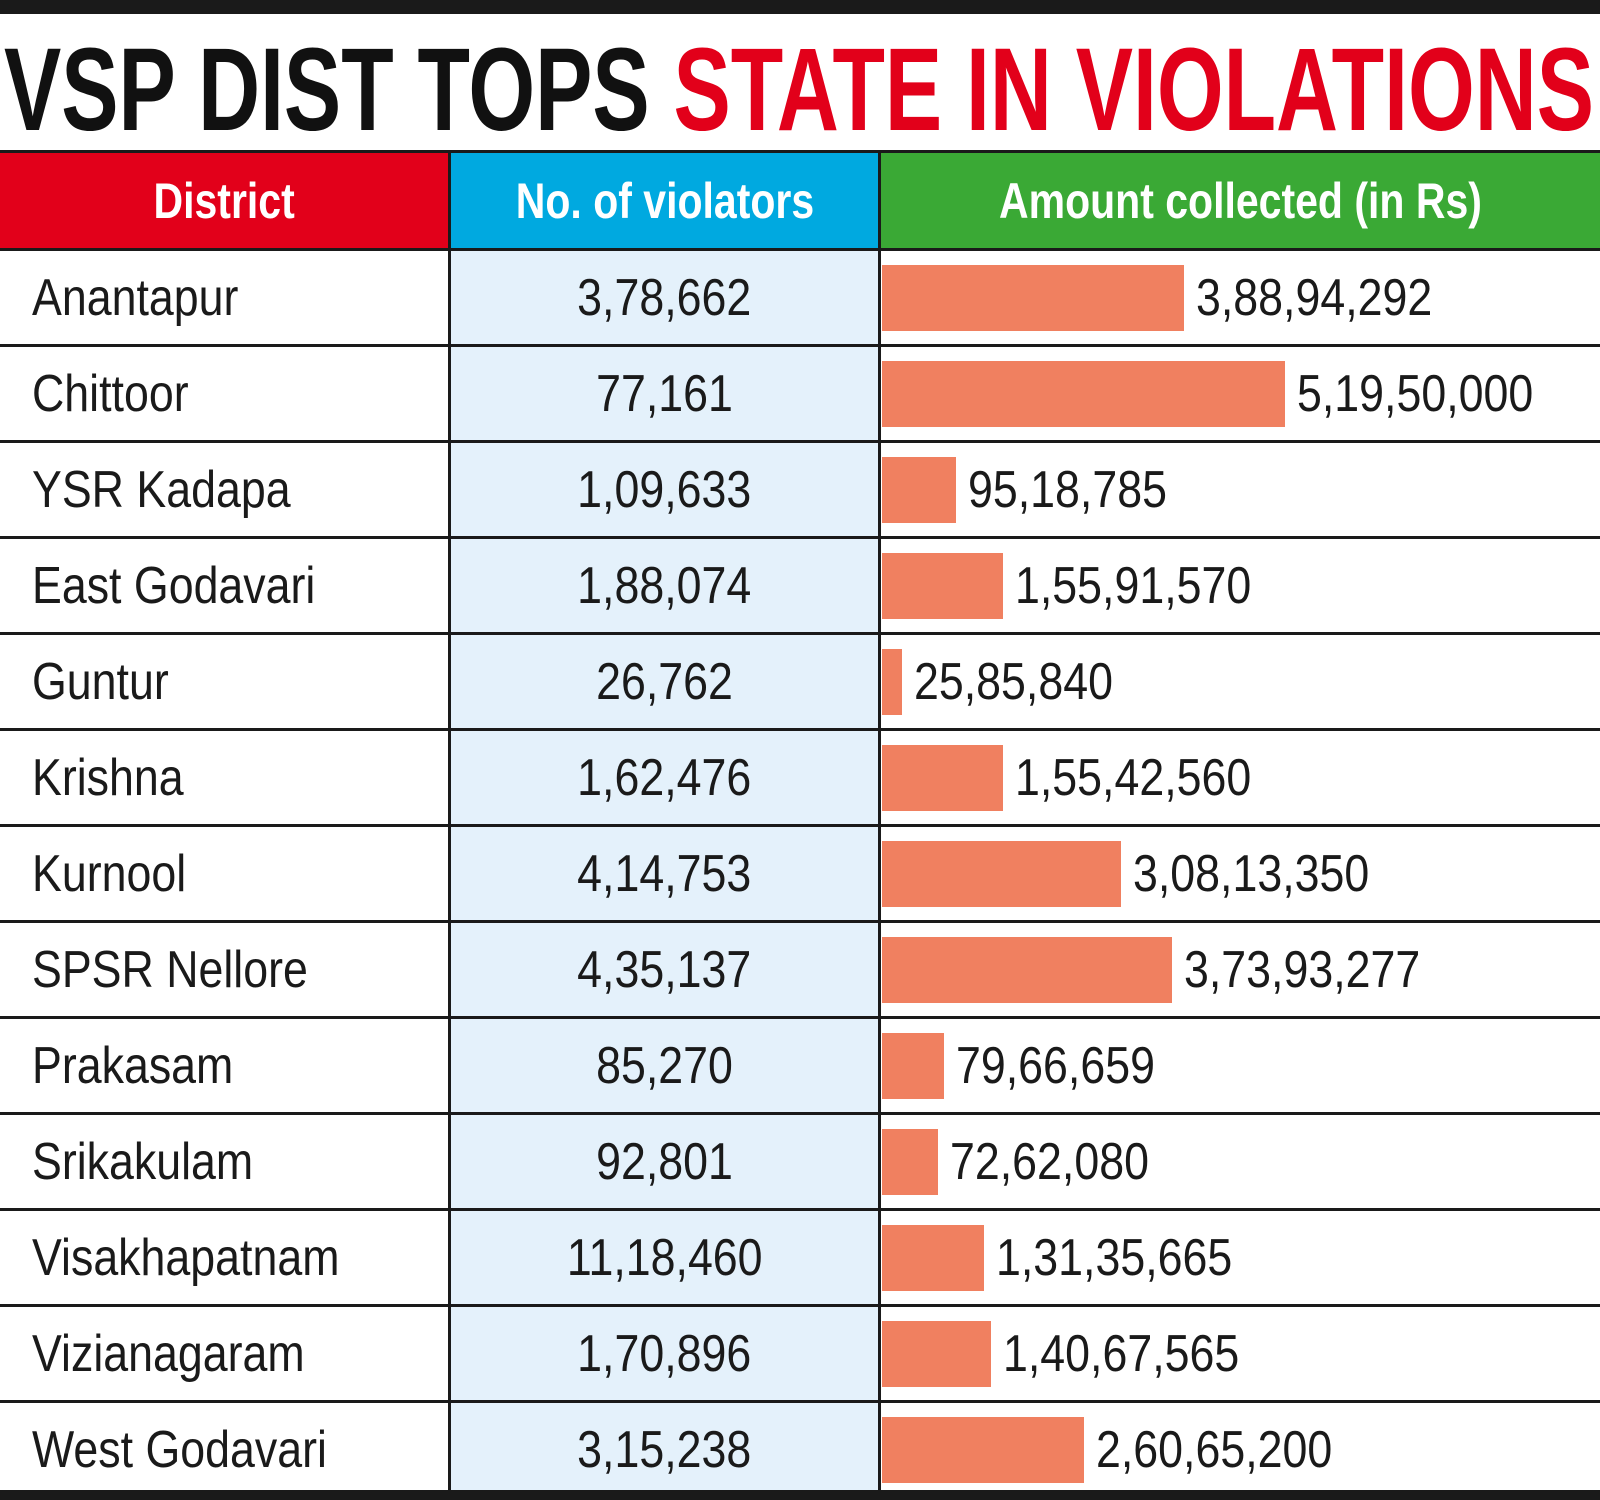 The image size is (1600, 1500). Describe the element at coordinates (1415, 393) in the screenshot. I see `amount-value: 5,19,50,000` at that location.